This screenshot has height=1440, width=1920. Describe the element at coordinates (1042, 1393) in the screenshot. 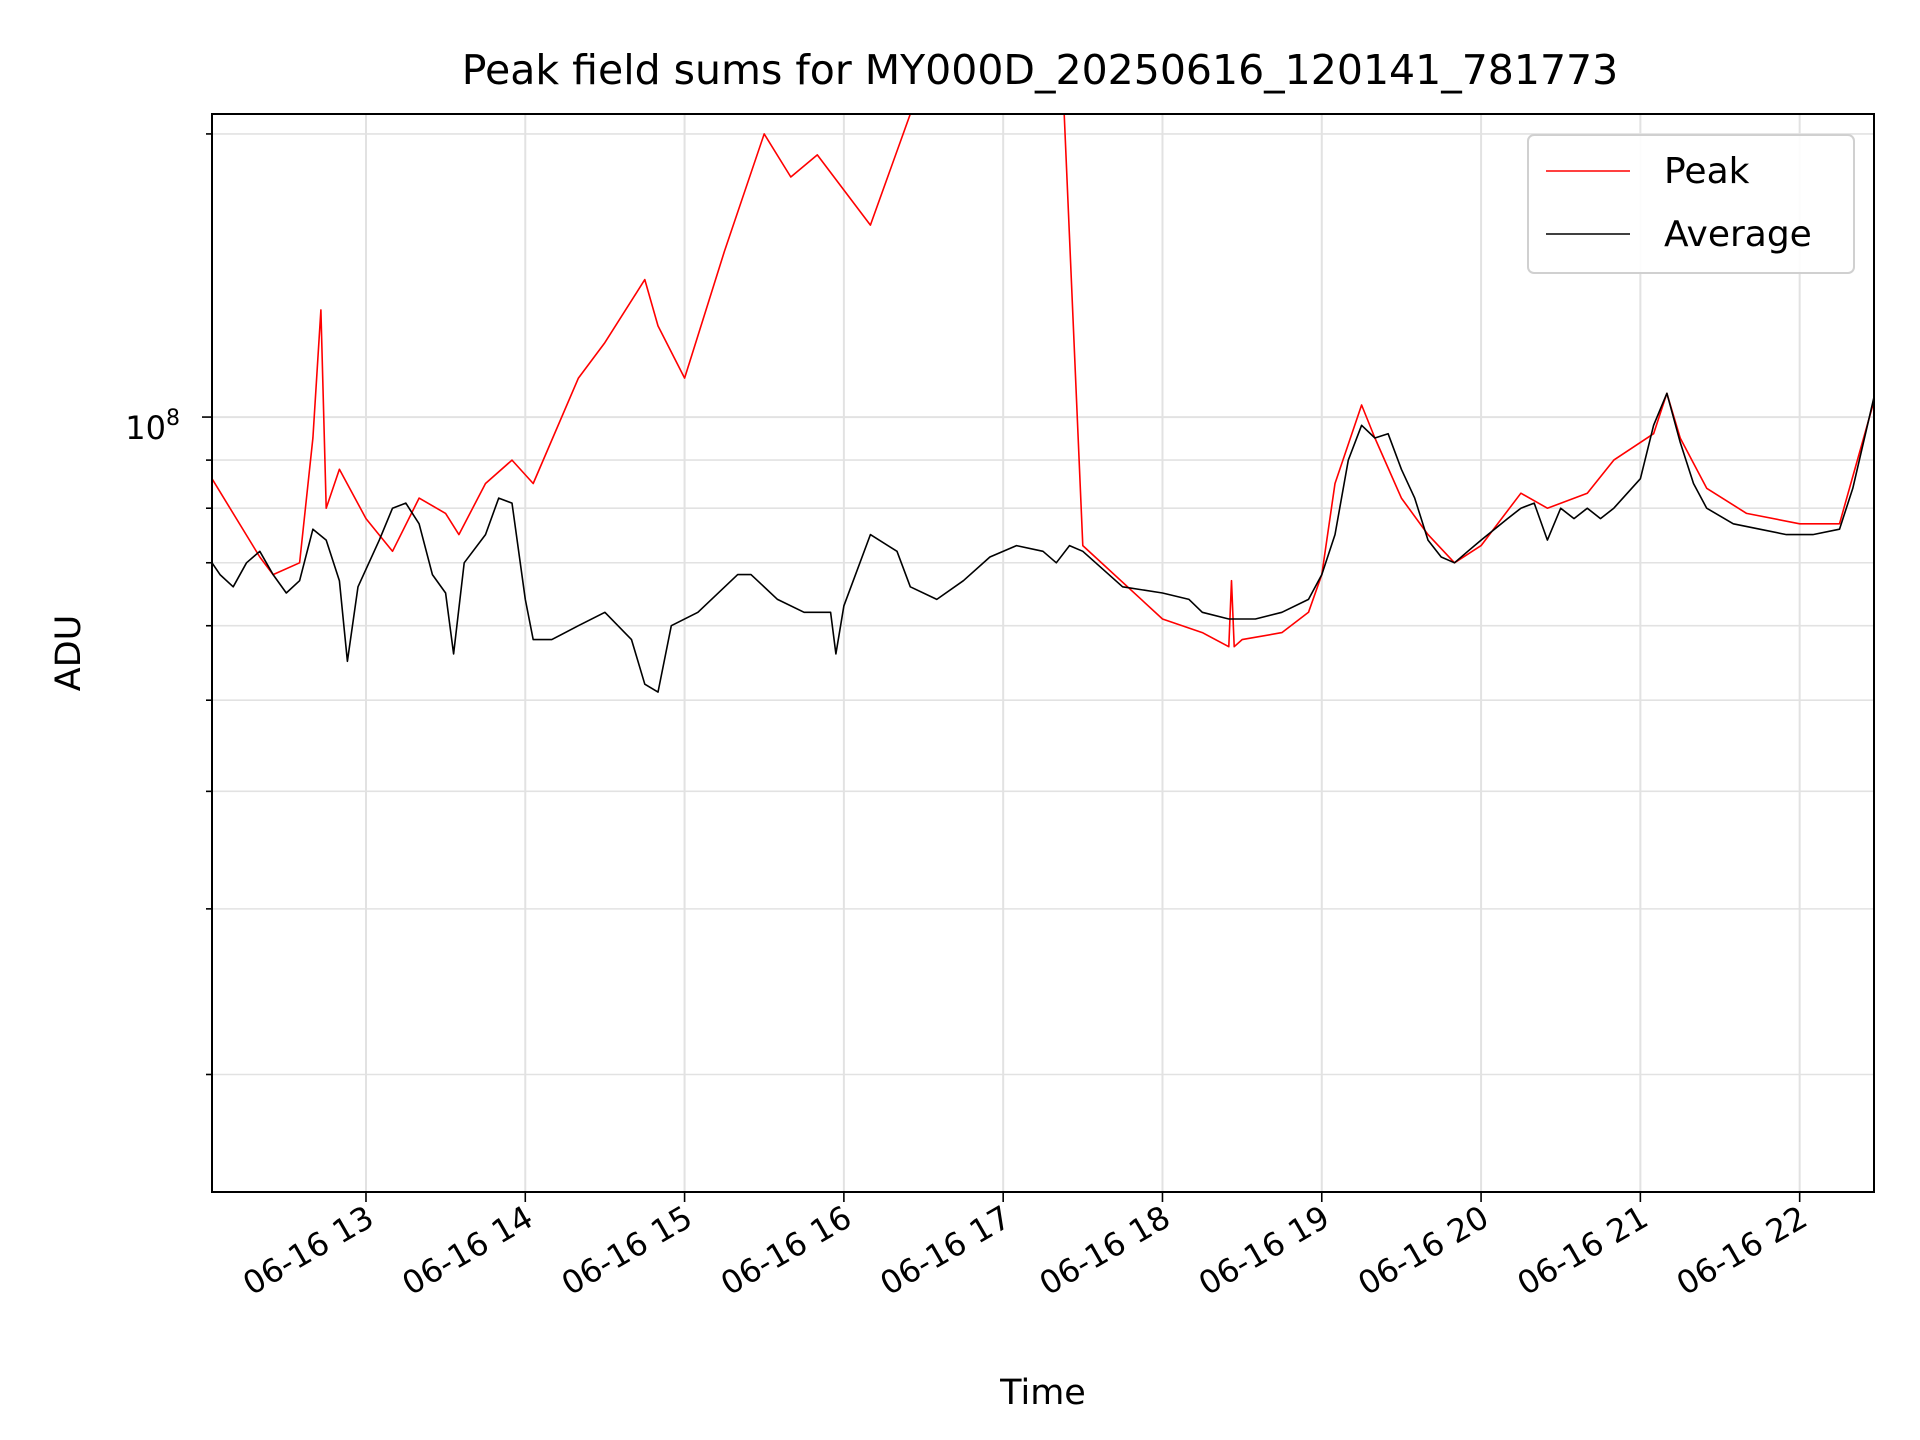

I see `x-axis-label: Time` at that location.